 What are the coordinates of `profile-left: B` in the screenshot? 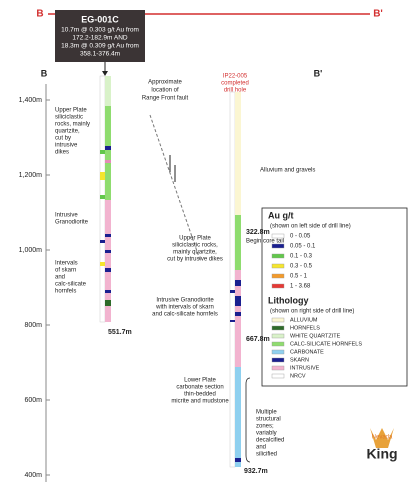 It's located at (44, 73).